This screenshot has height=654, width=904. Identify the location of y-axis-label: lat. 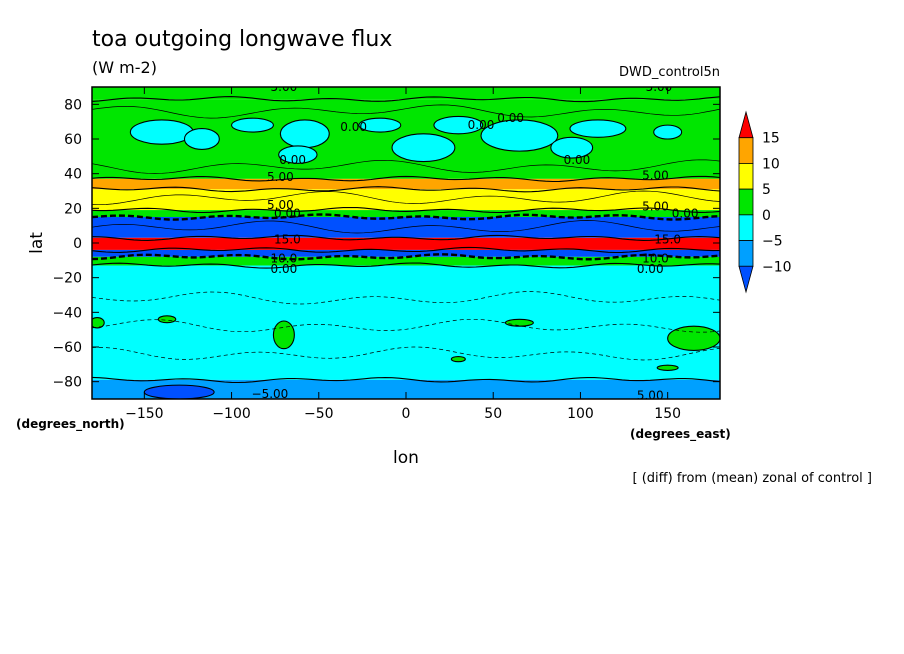
(37, 243).